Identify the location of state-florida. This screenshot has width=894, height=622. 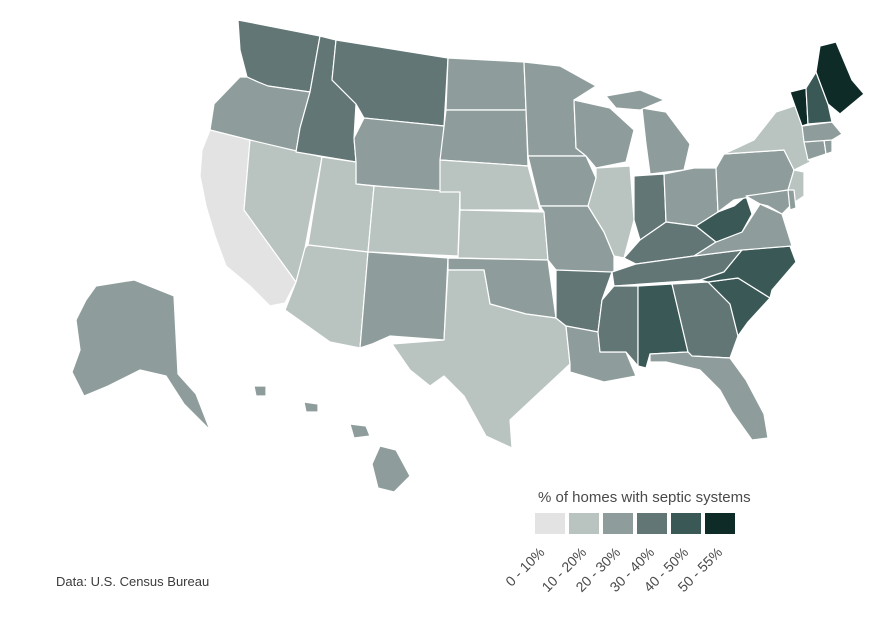
(709, 396).